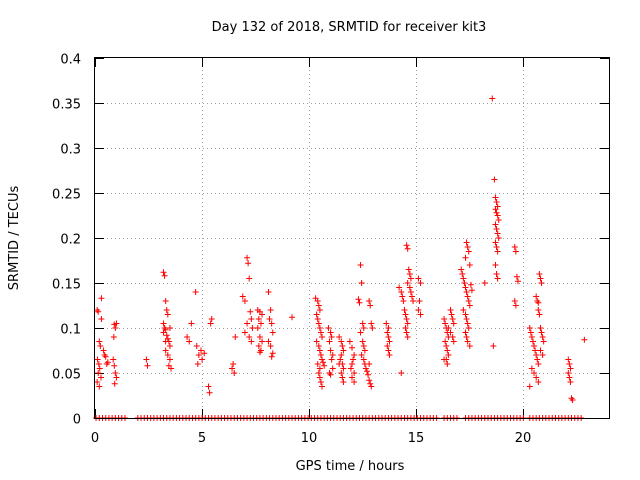  Describe the element at coordinates (77, 420) in the screenshot. I see `y-tick-label: 0` at that location.